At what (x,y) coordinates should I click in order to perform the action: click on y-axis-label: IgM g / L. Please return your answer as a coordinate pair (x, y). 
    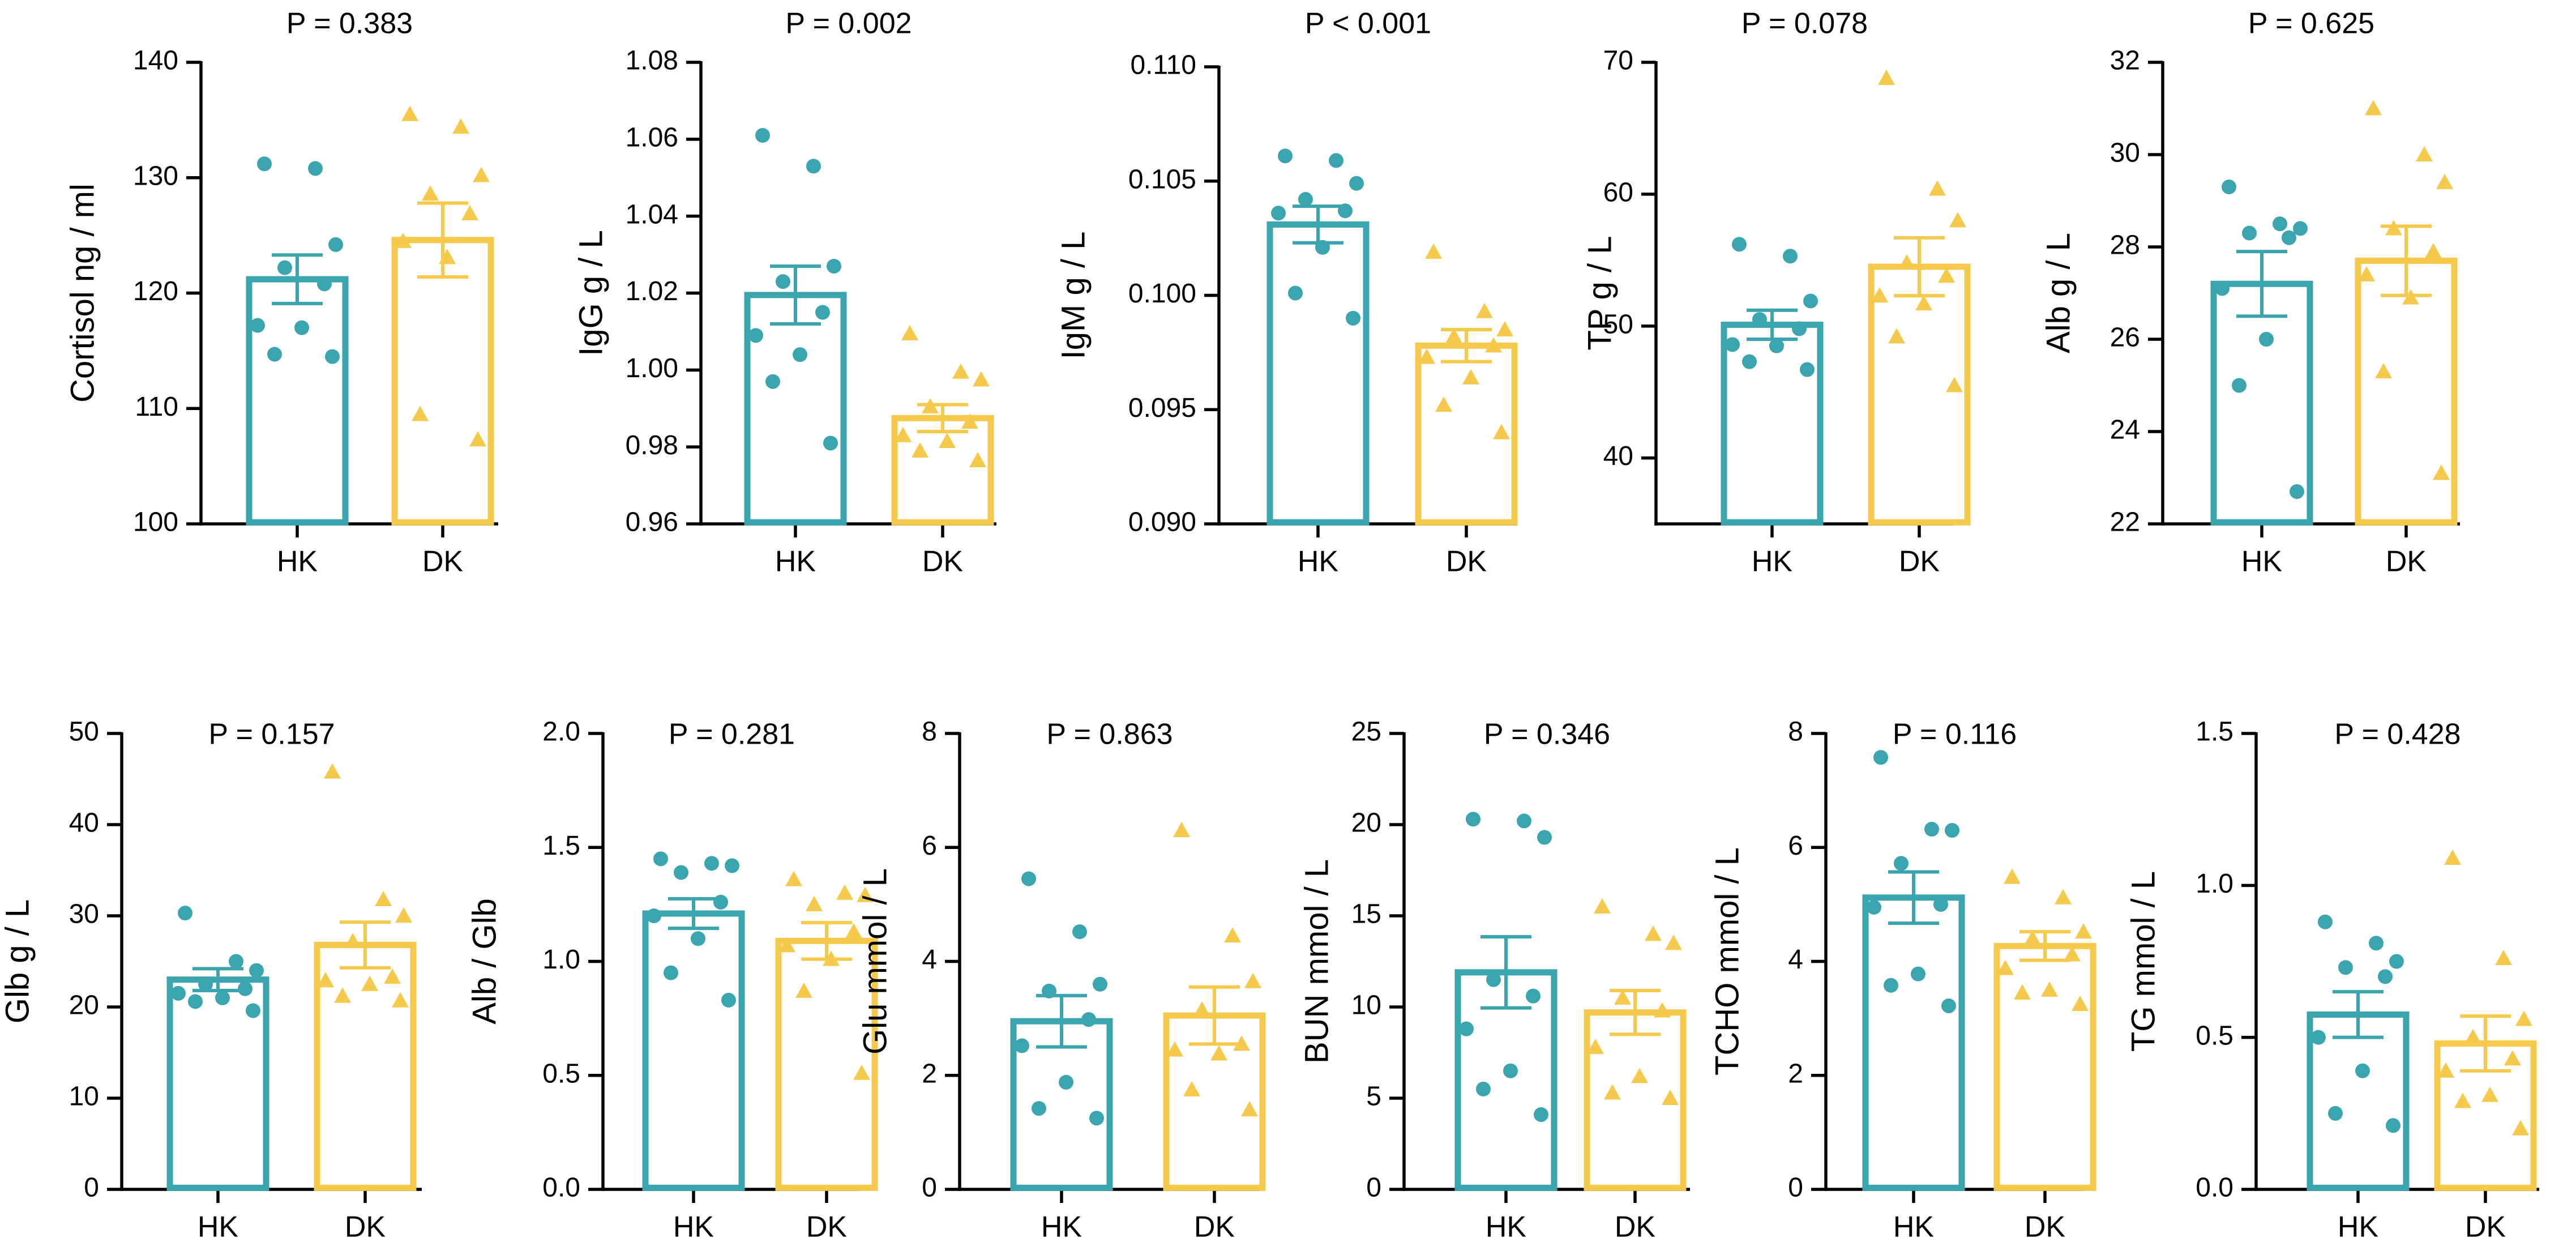
    Looking at the image, I should click on (1073, 296).